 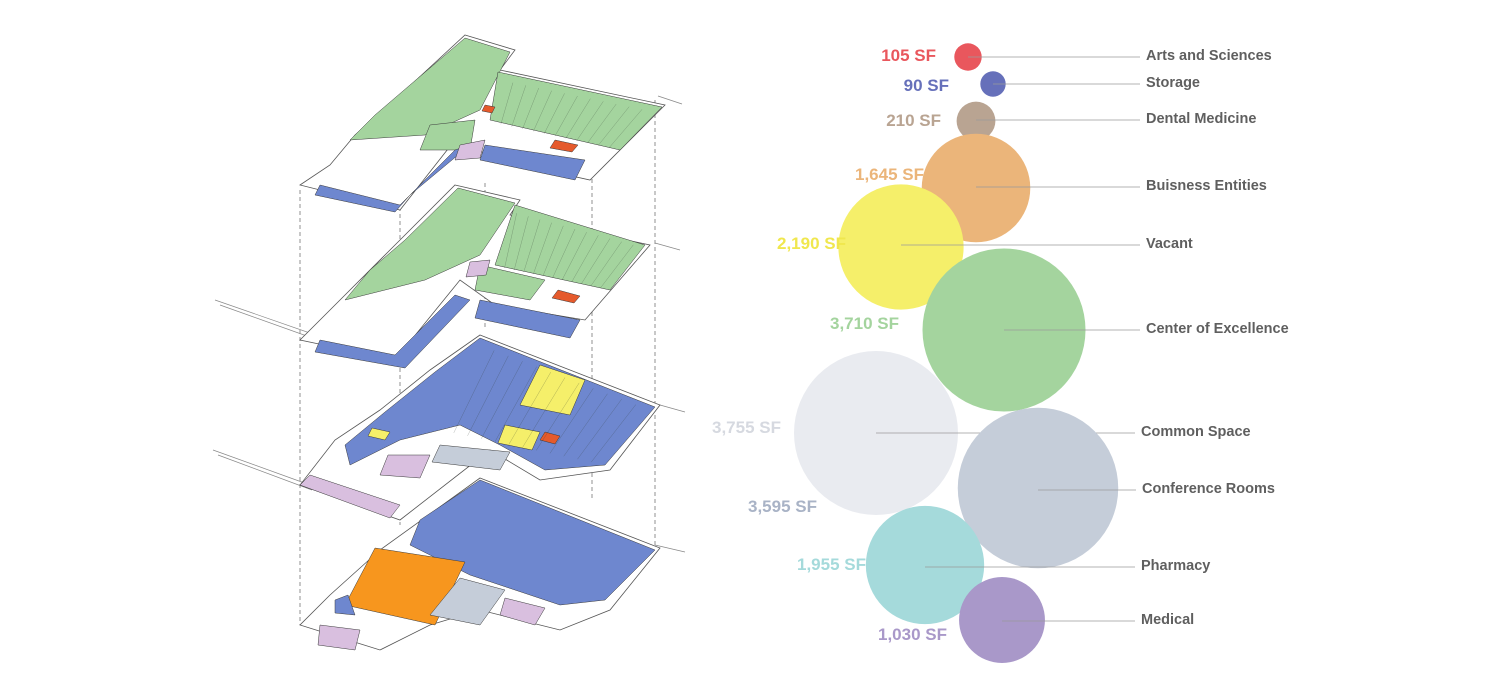 I want to click on room-grid-texture, so click(x=548, y=272).